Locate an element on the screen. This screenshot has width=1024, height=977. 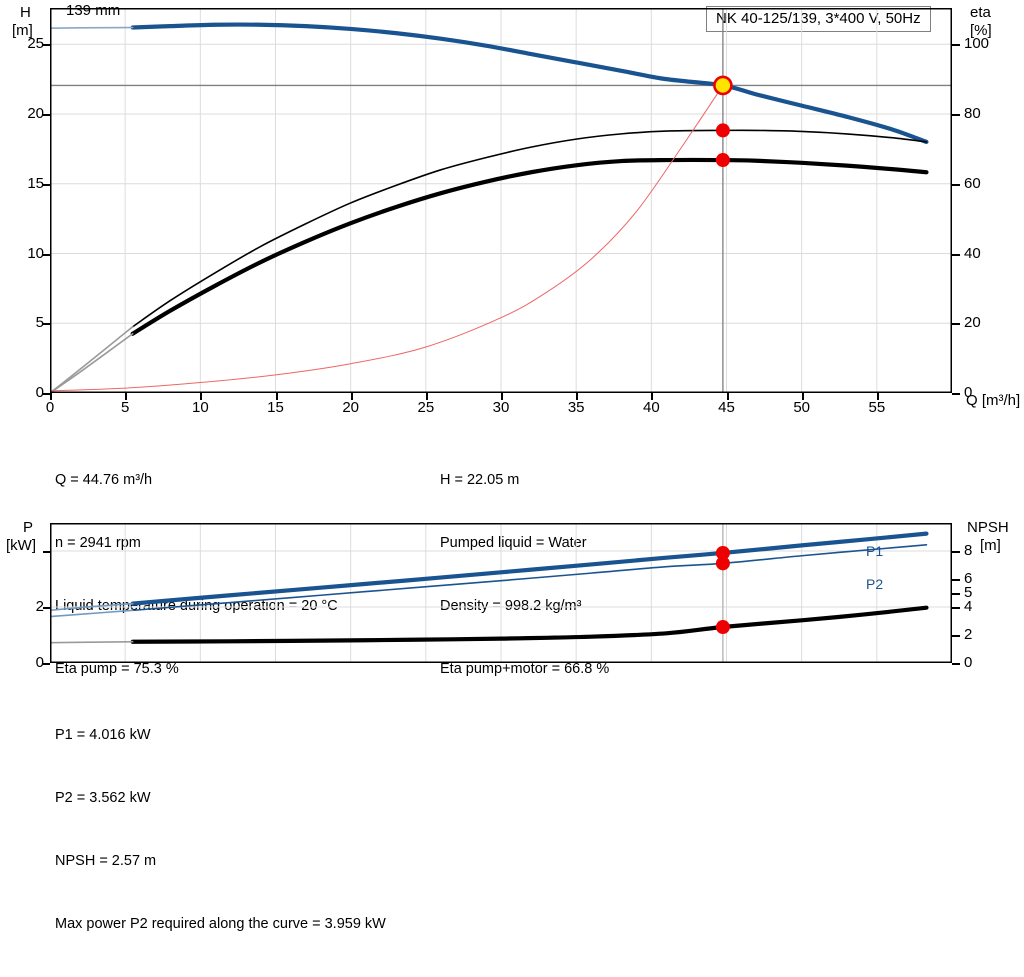
duty-info-left-line-1: n = 2941 rpm is located at coordinates (98, 543).